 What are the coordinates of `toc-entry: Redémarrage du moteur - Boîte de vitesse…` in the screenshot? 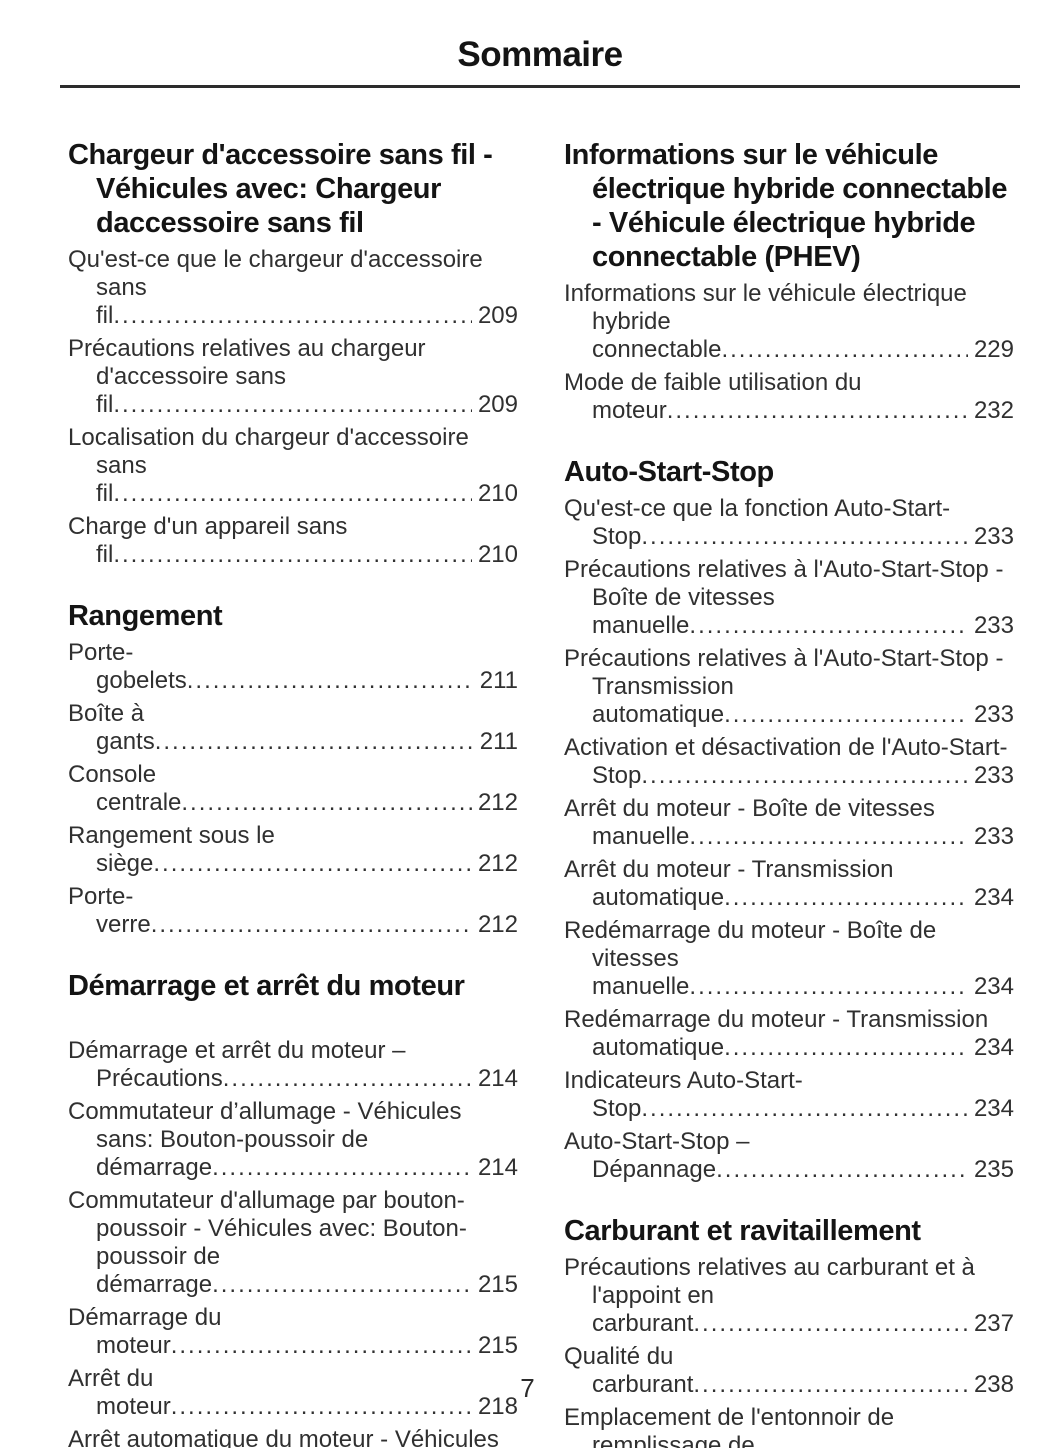 It's located at (789, 959).